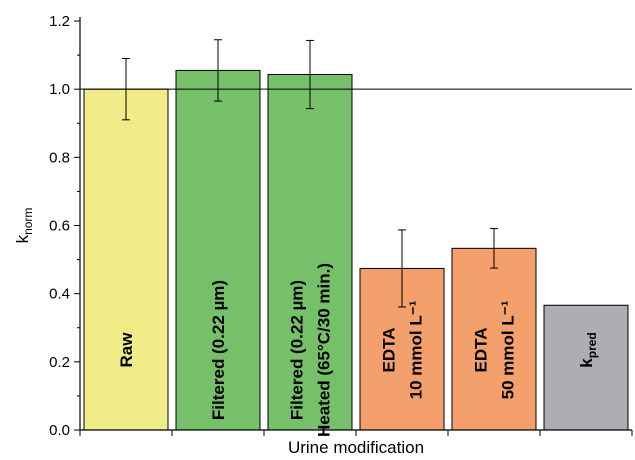 This screenshot has height=460, width=635. I want to click on y-tick-label: 0.6, so click(59, 226).